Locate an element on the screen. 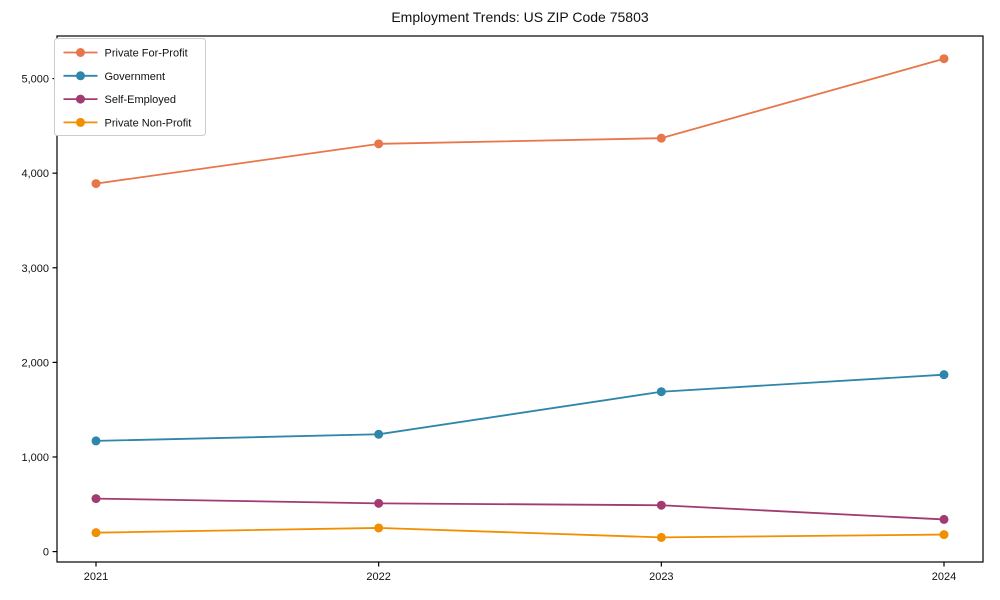  legend-item-label: Private For-Profit is located at coordinates (146, 54).